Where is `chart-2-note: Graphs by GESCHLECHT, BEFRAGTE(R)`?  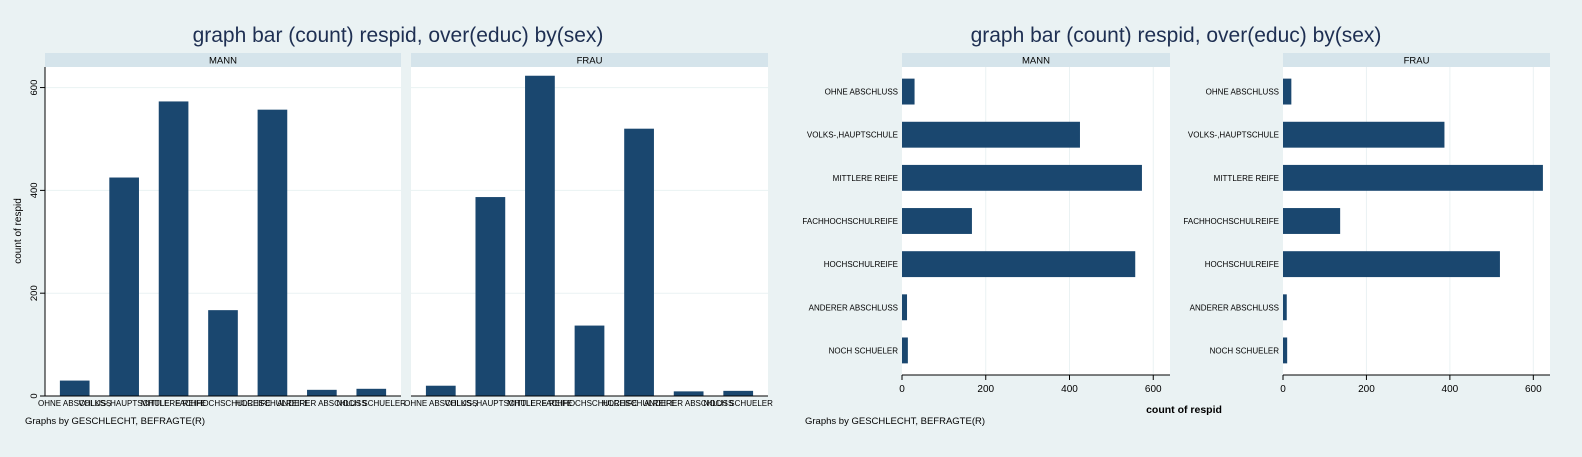 chart-2-note: Graphs by GESCHLECHT, BEFRAGTE(R) is located at coordinates (895, 421).